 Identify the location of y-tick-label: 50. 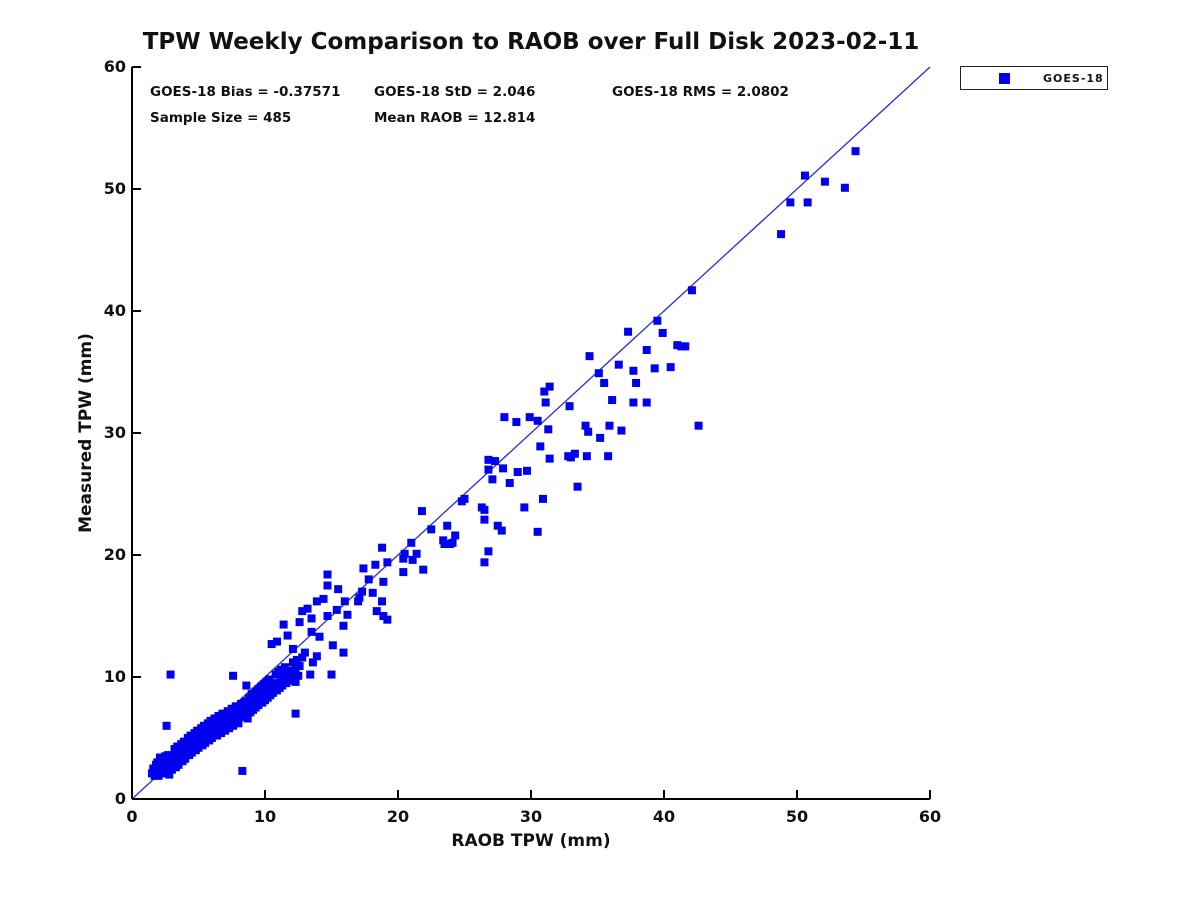
(114, 188).